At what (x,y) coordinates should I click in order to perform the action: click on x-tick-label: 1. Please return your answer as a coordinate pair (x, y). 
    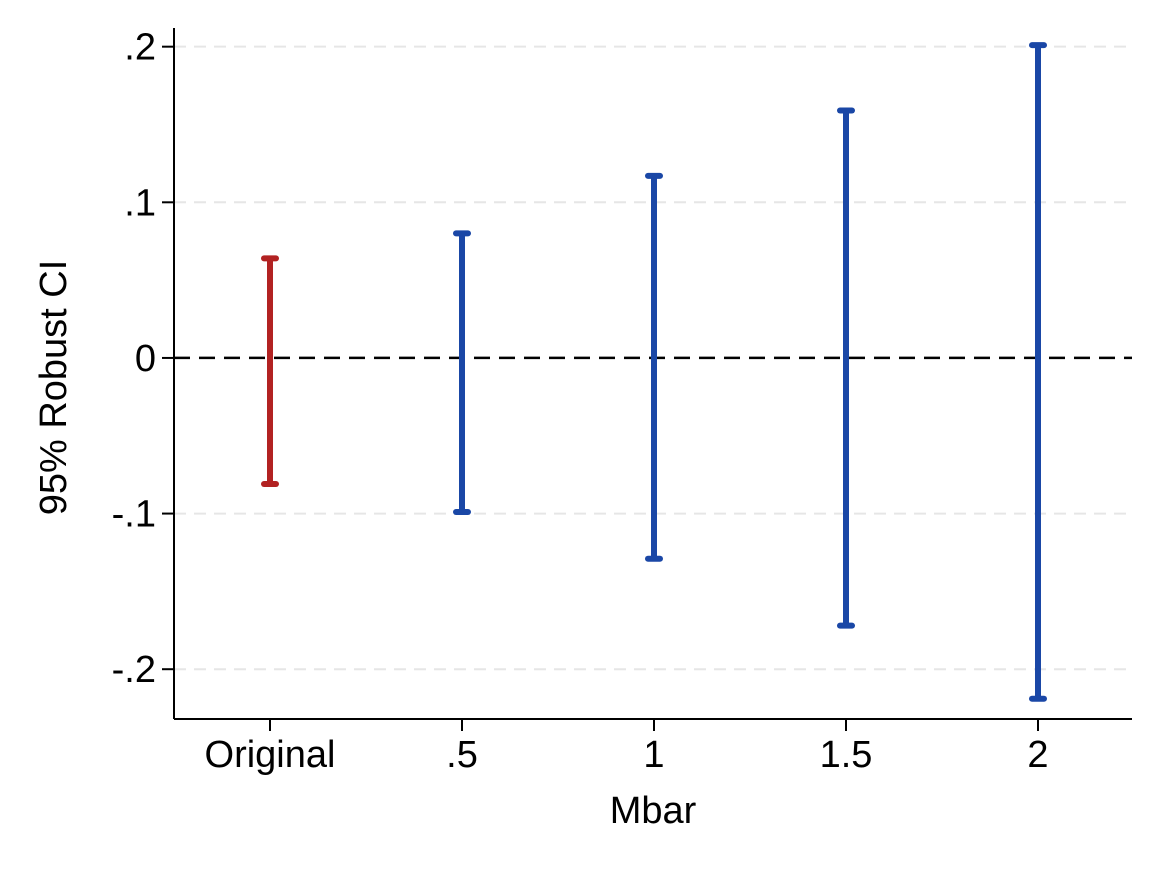
    Looking at the image, I should click on (653, 755).